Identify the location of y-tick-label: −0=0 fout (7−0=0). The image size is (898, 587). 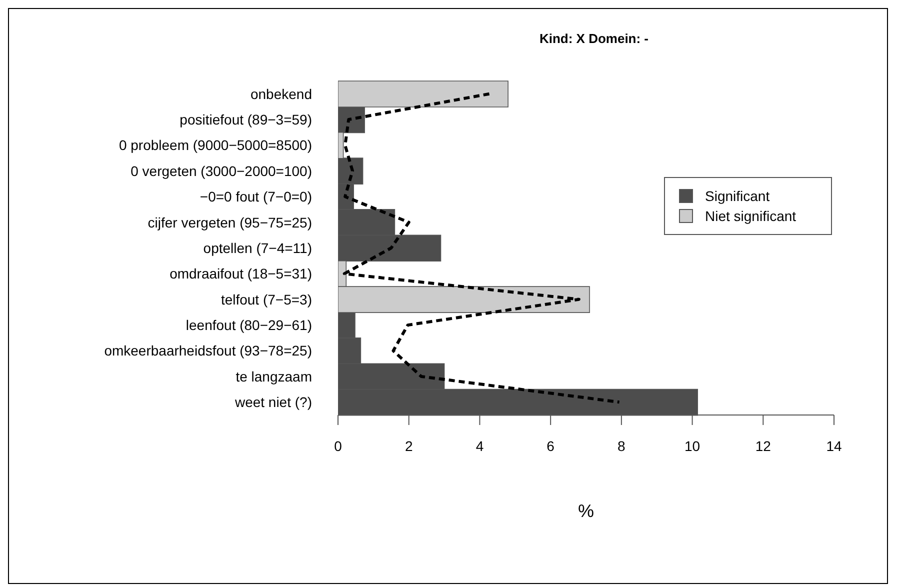
(256, 196).